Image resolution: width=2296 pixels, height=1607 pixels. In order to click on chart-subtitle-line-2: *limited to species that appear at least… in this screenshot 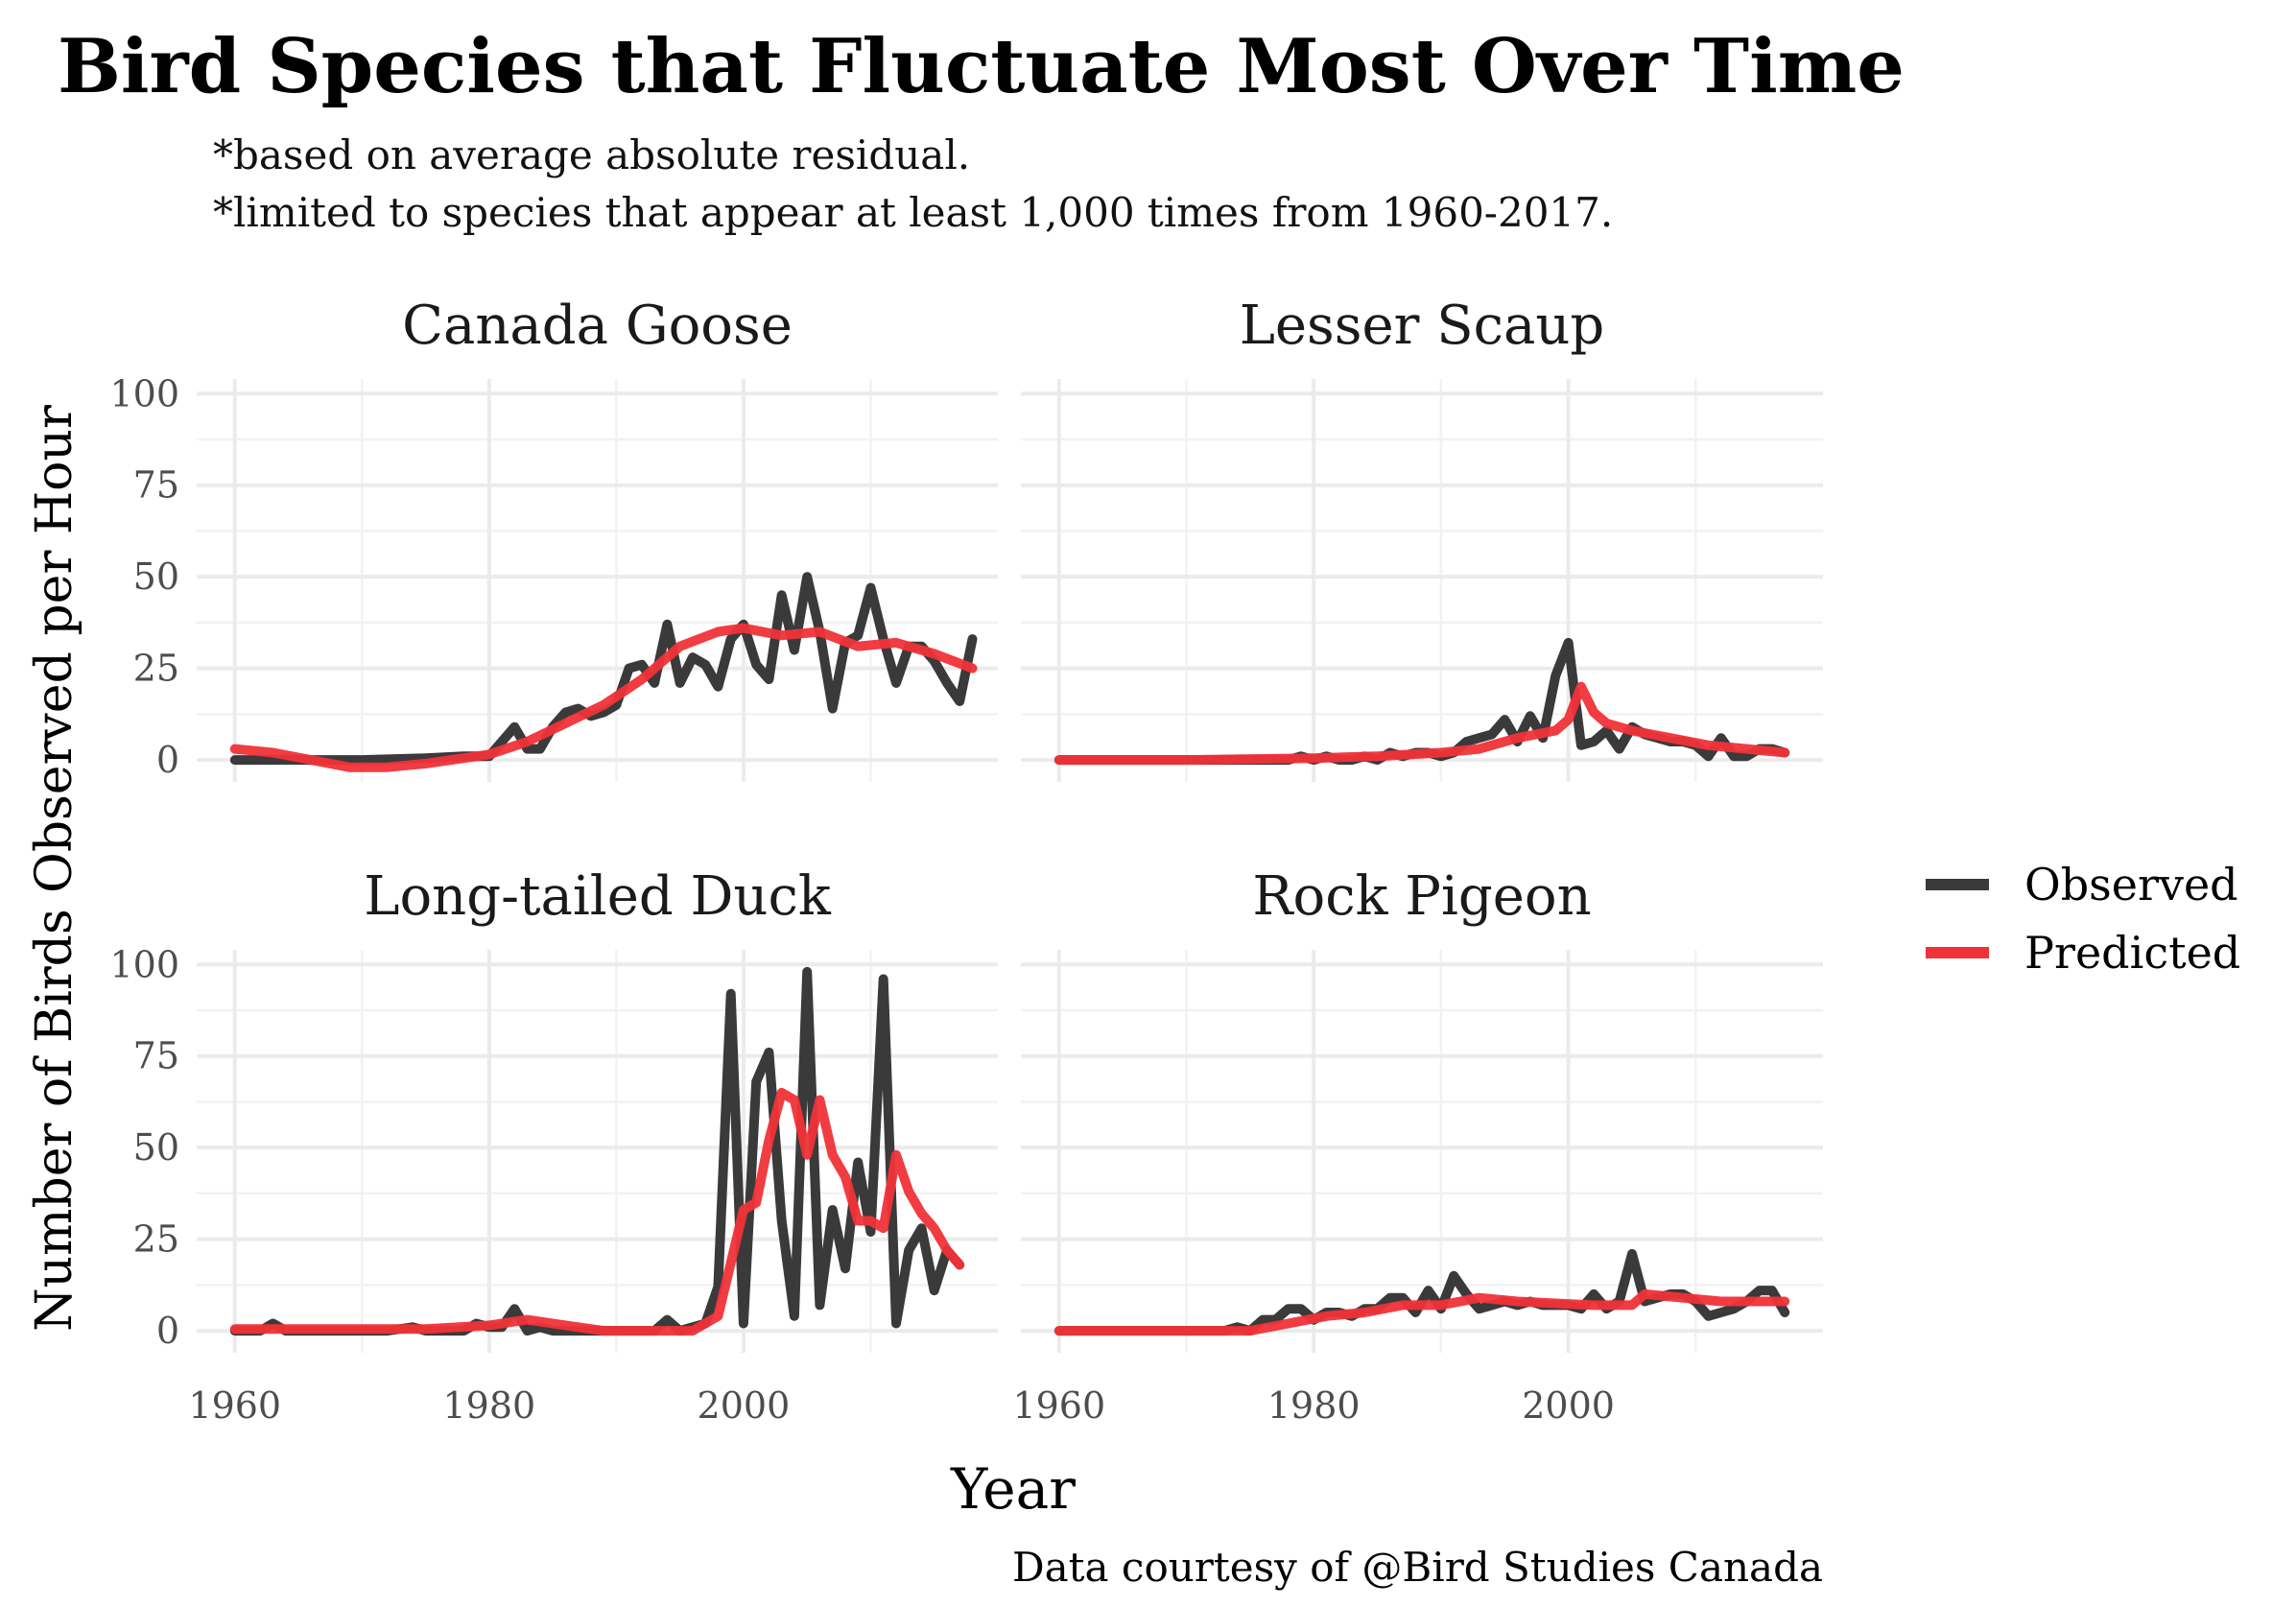, I will do `click(913, 212)`.